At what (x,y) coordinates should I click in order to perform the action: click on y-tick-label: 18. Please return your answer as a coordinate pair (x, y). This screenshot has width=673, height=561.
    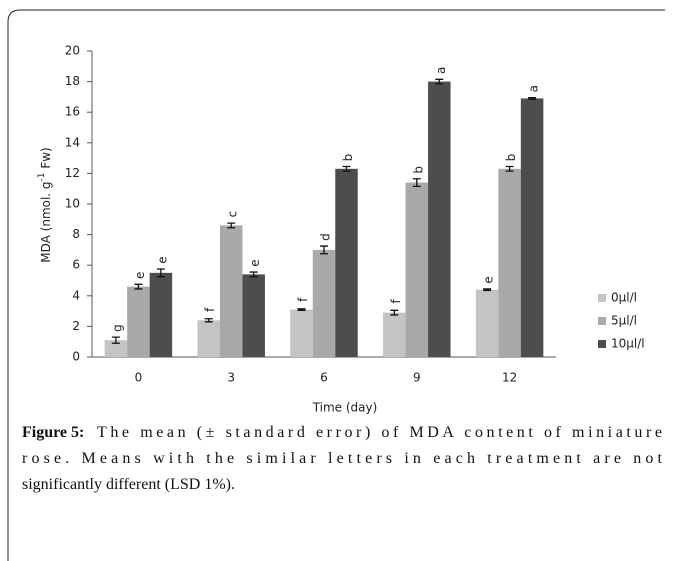
    Looking at the image, I should click on (72, 81).